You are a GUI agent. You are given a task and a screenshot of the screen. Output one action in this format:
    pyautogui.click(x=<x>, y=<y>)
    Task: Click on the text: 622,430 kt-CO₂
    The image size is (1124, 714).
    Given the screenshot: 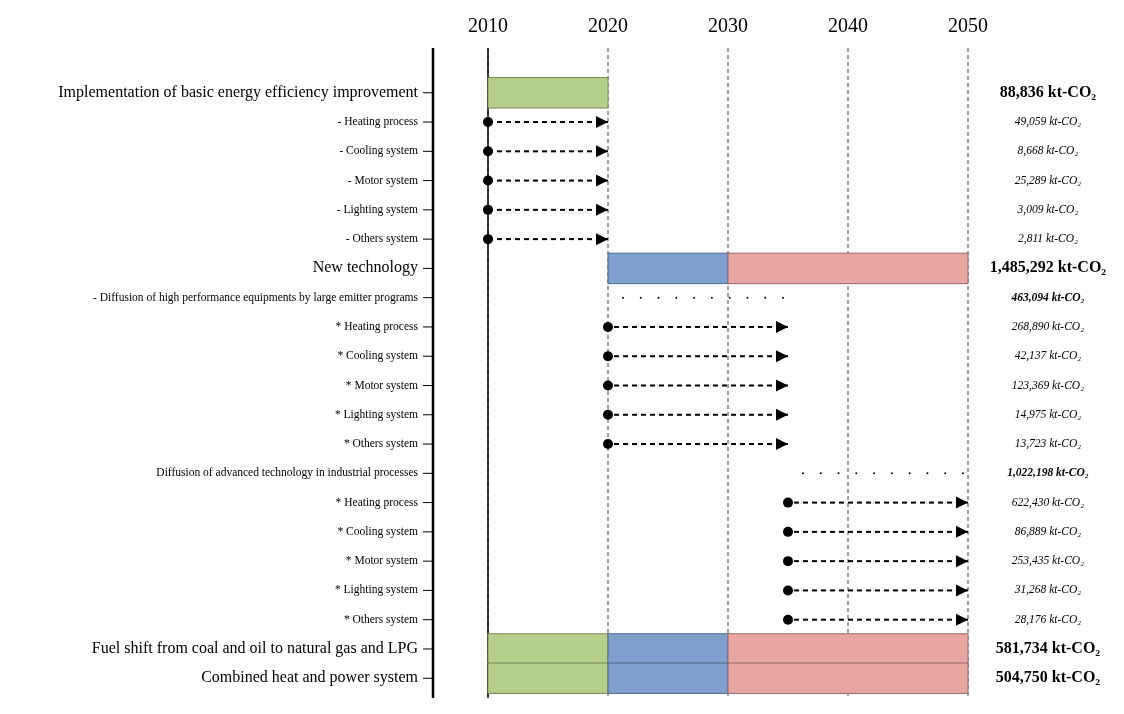 What is the action you would take?
    pyautogui.click(x=1048, y=501)
    